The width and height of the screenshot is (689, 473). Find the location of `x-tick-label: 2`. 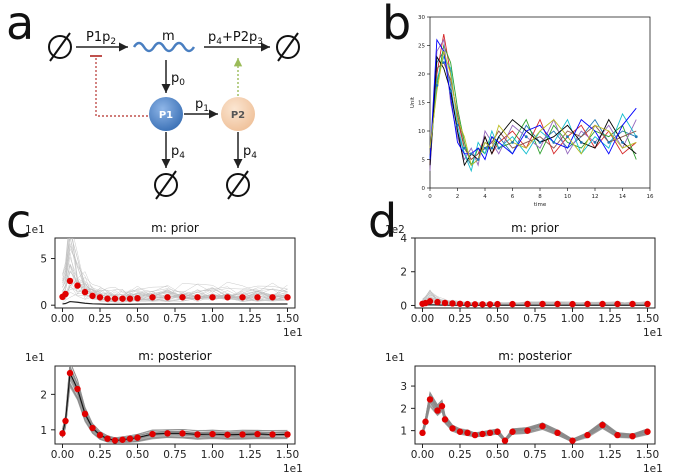

x-tick-label: 2 is located at coordinates (458, 197).